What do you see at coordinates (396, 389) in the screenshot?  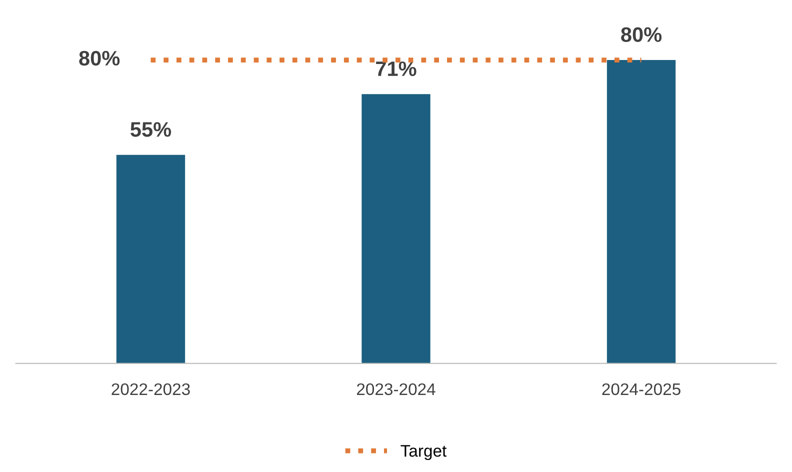 I see `x-tick-label: 2023-2024` at bounding box center [396, 389].